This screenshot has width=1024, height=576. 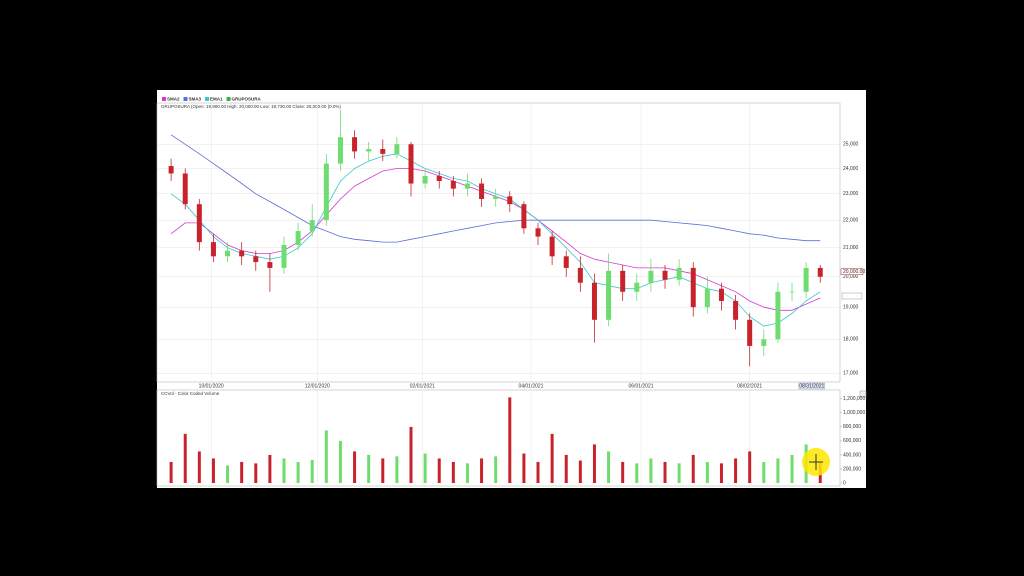 I want to click on price-marker-box, so click(x=852, y=271).